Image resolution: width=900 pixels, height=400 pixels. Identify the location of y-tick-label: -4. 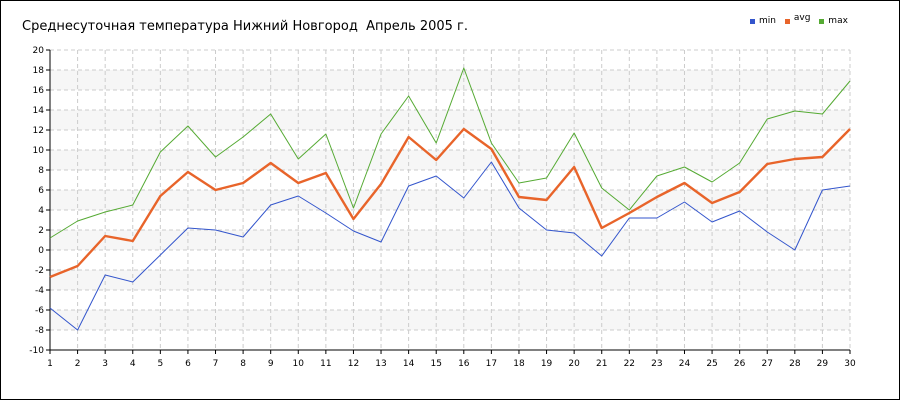
(39, 291).